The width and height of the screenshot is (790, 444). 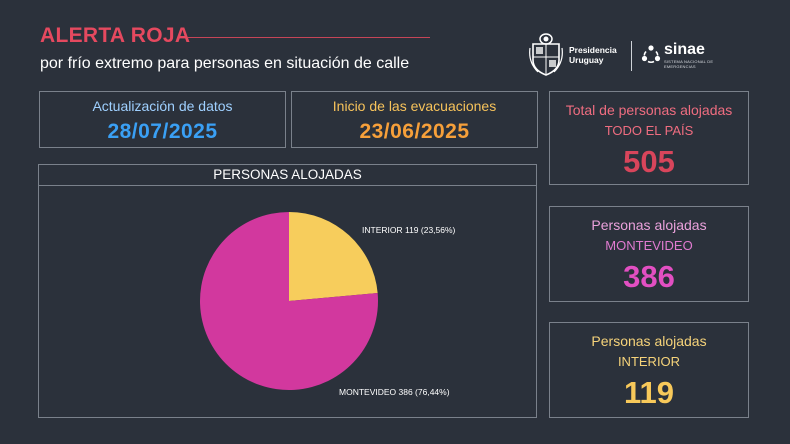 I want to click on chart-title: PERSONAS ALOJADAS, so click(x=287, y=175).